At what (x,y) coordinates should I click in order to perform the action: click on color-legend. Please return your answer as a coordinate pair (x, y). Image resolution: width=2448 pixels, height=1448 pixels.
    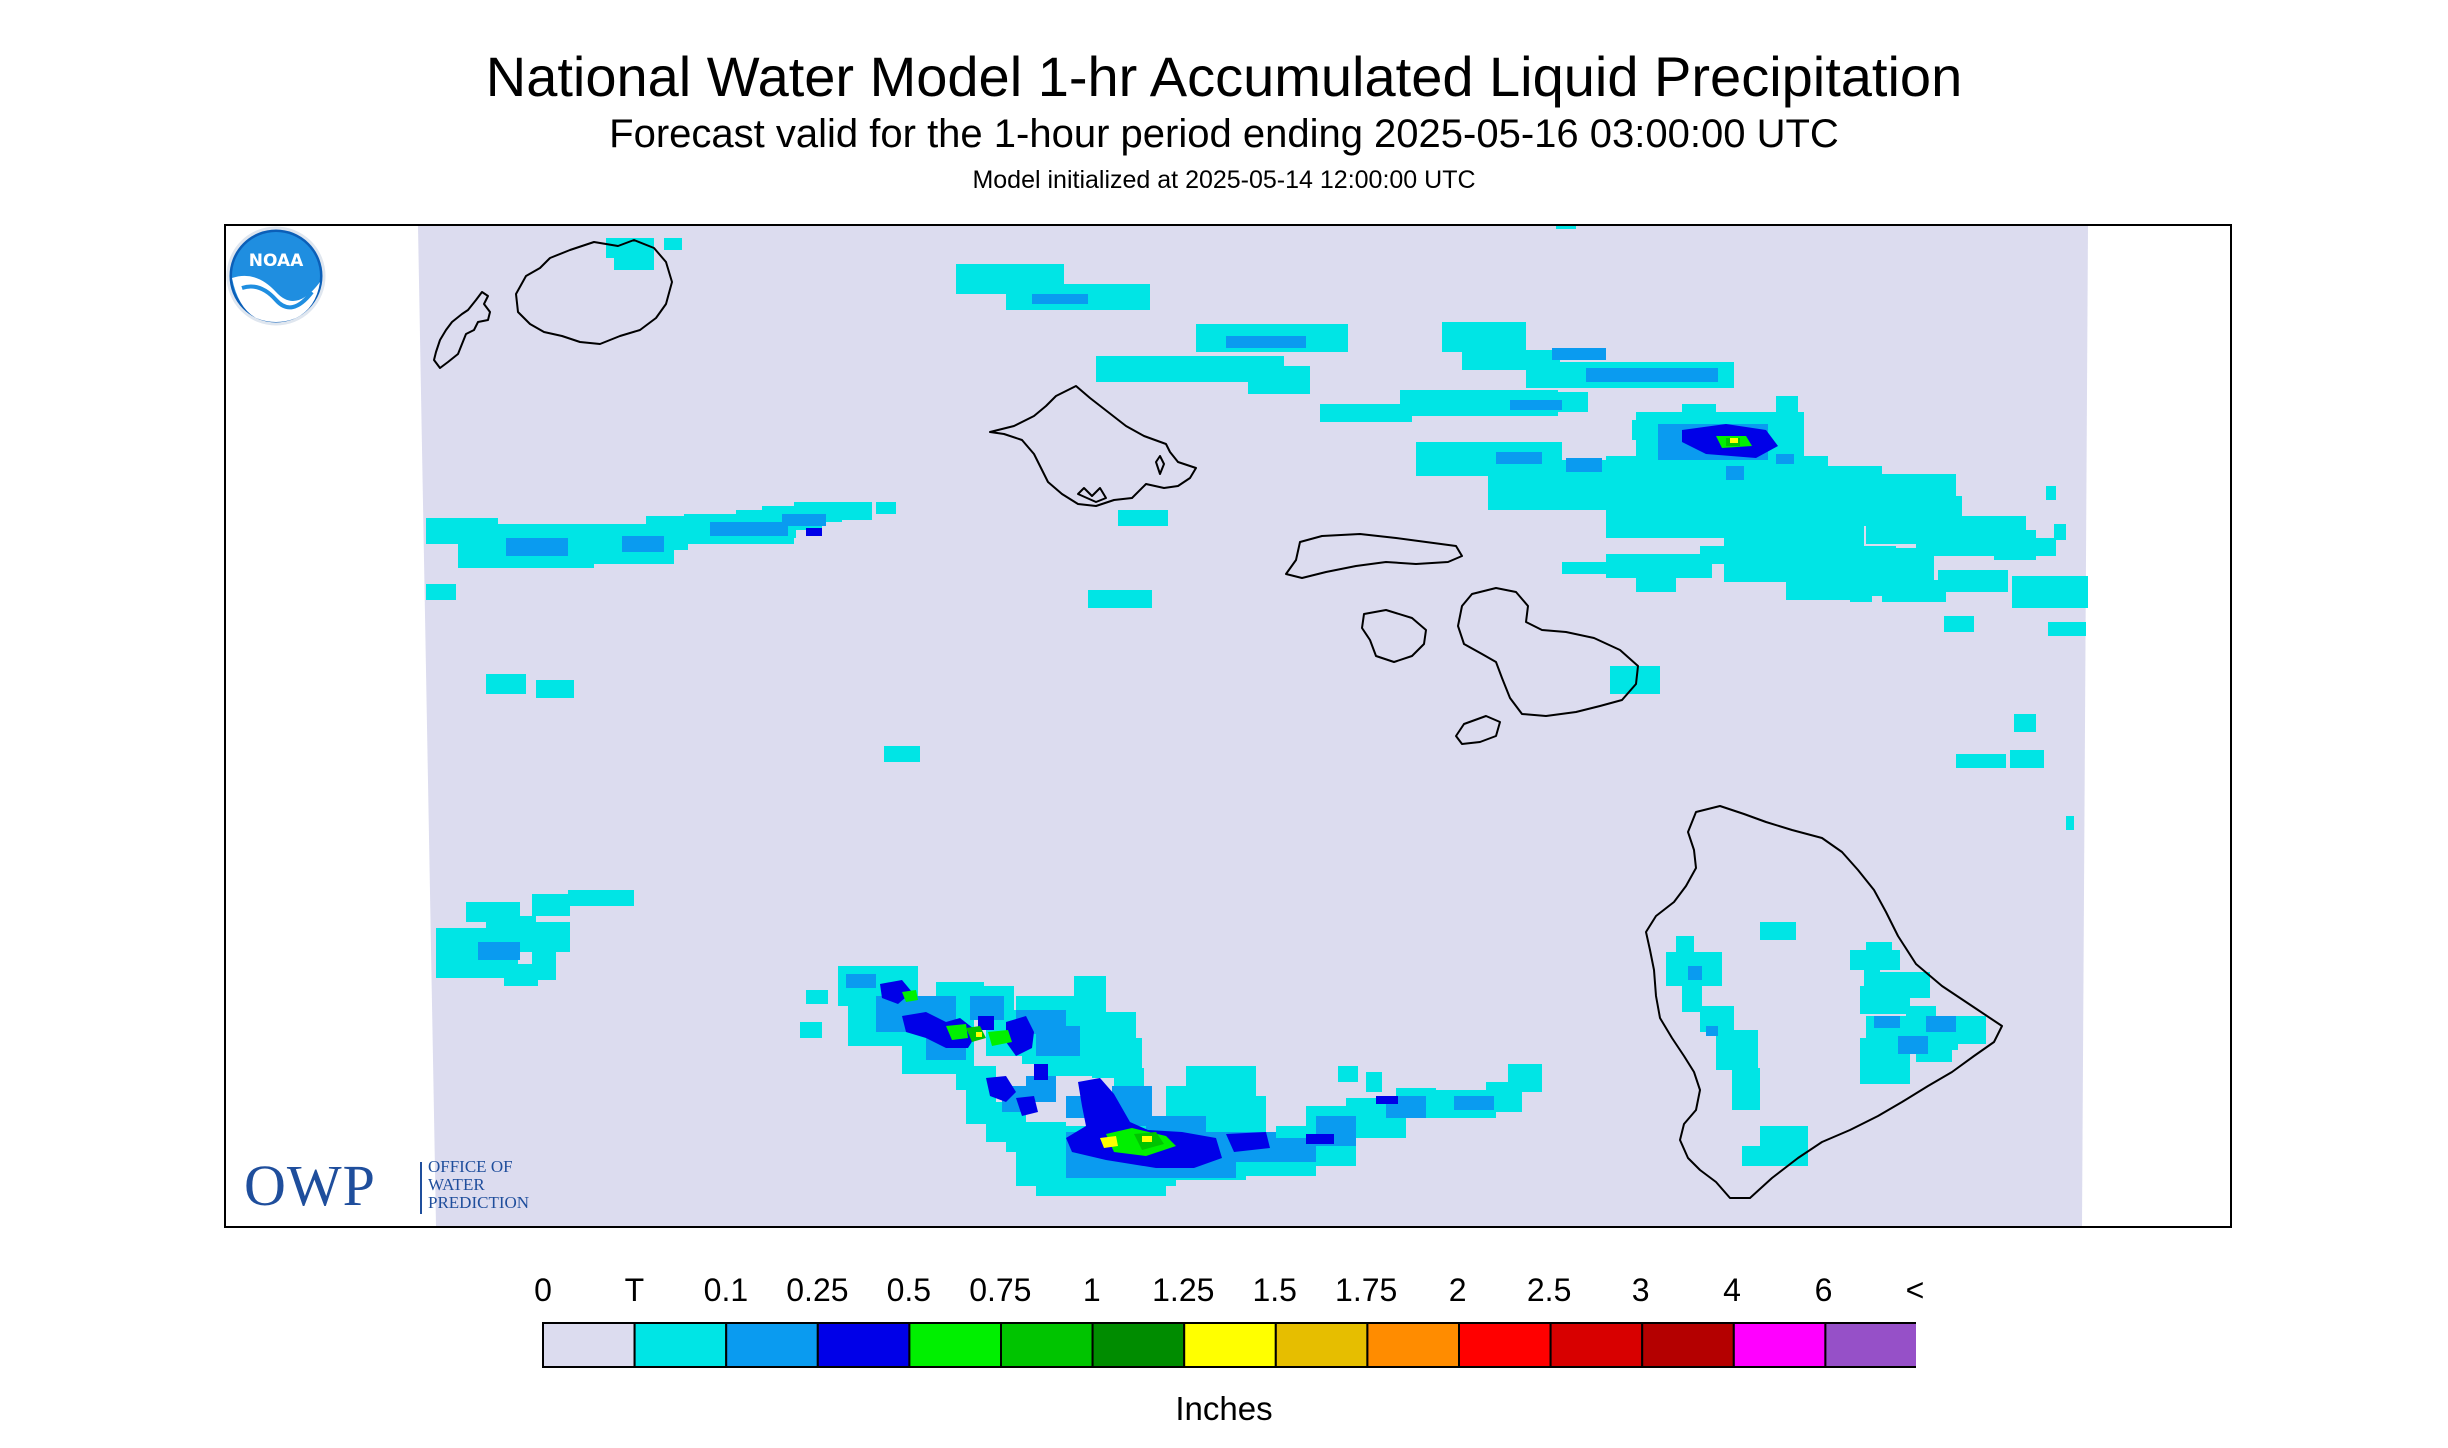
    Looking at the image, I should click on (1229, 1345).